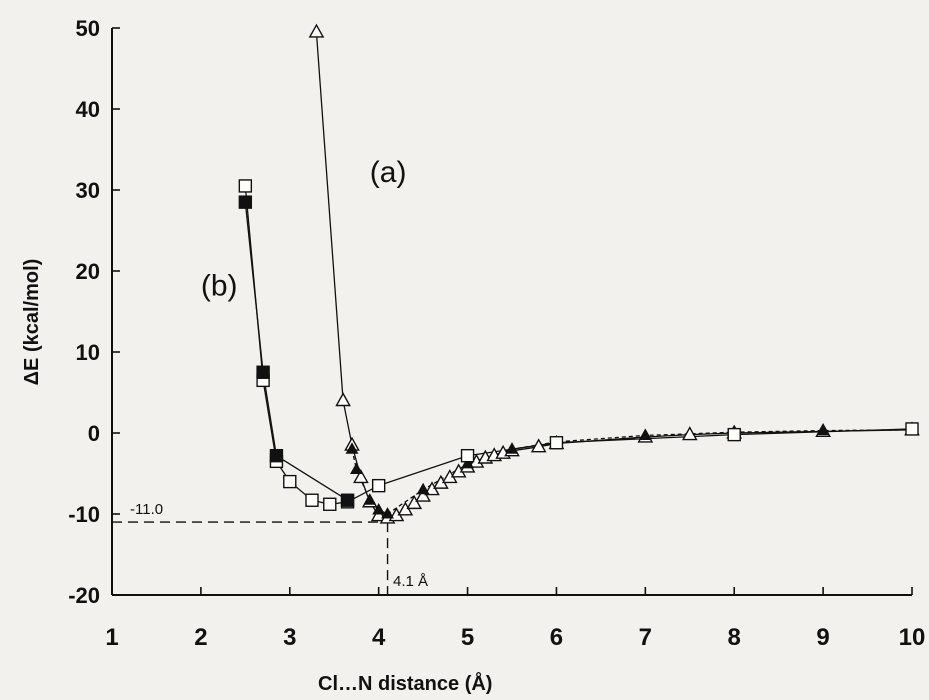  Describe the element at coordinates (388, 172) in the screenshot. I see `curve-label-a: (a)` at that location.